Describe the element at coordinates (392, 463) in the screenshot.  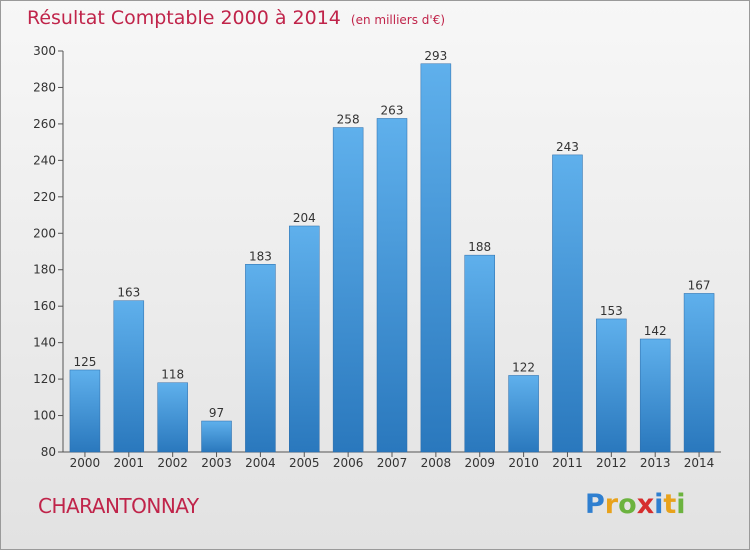
I see `x-tick-label-2007: 2007` at that location.